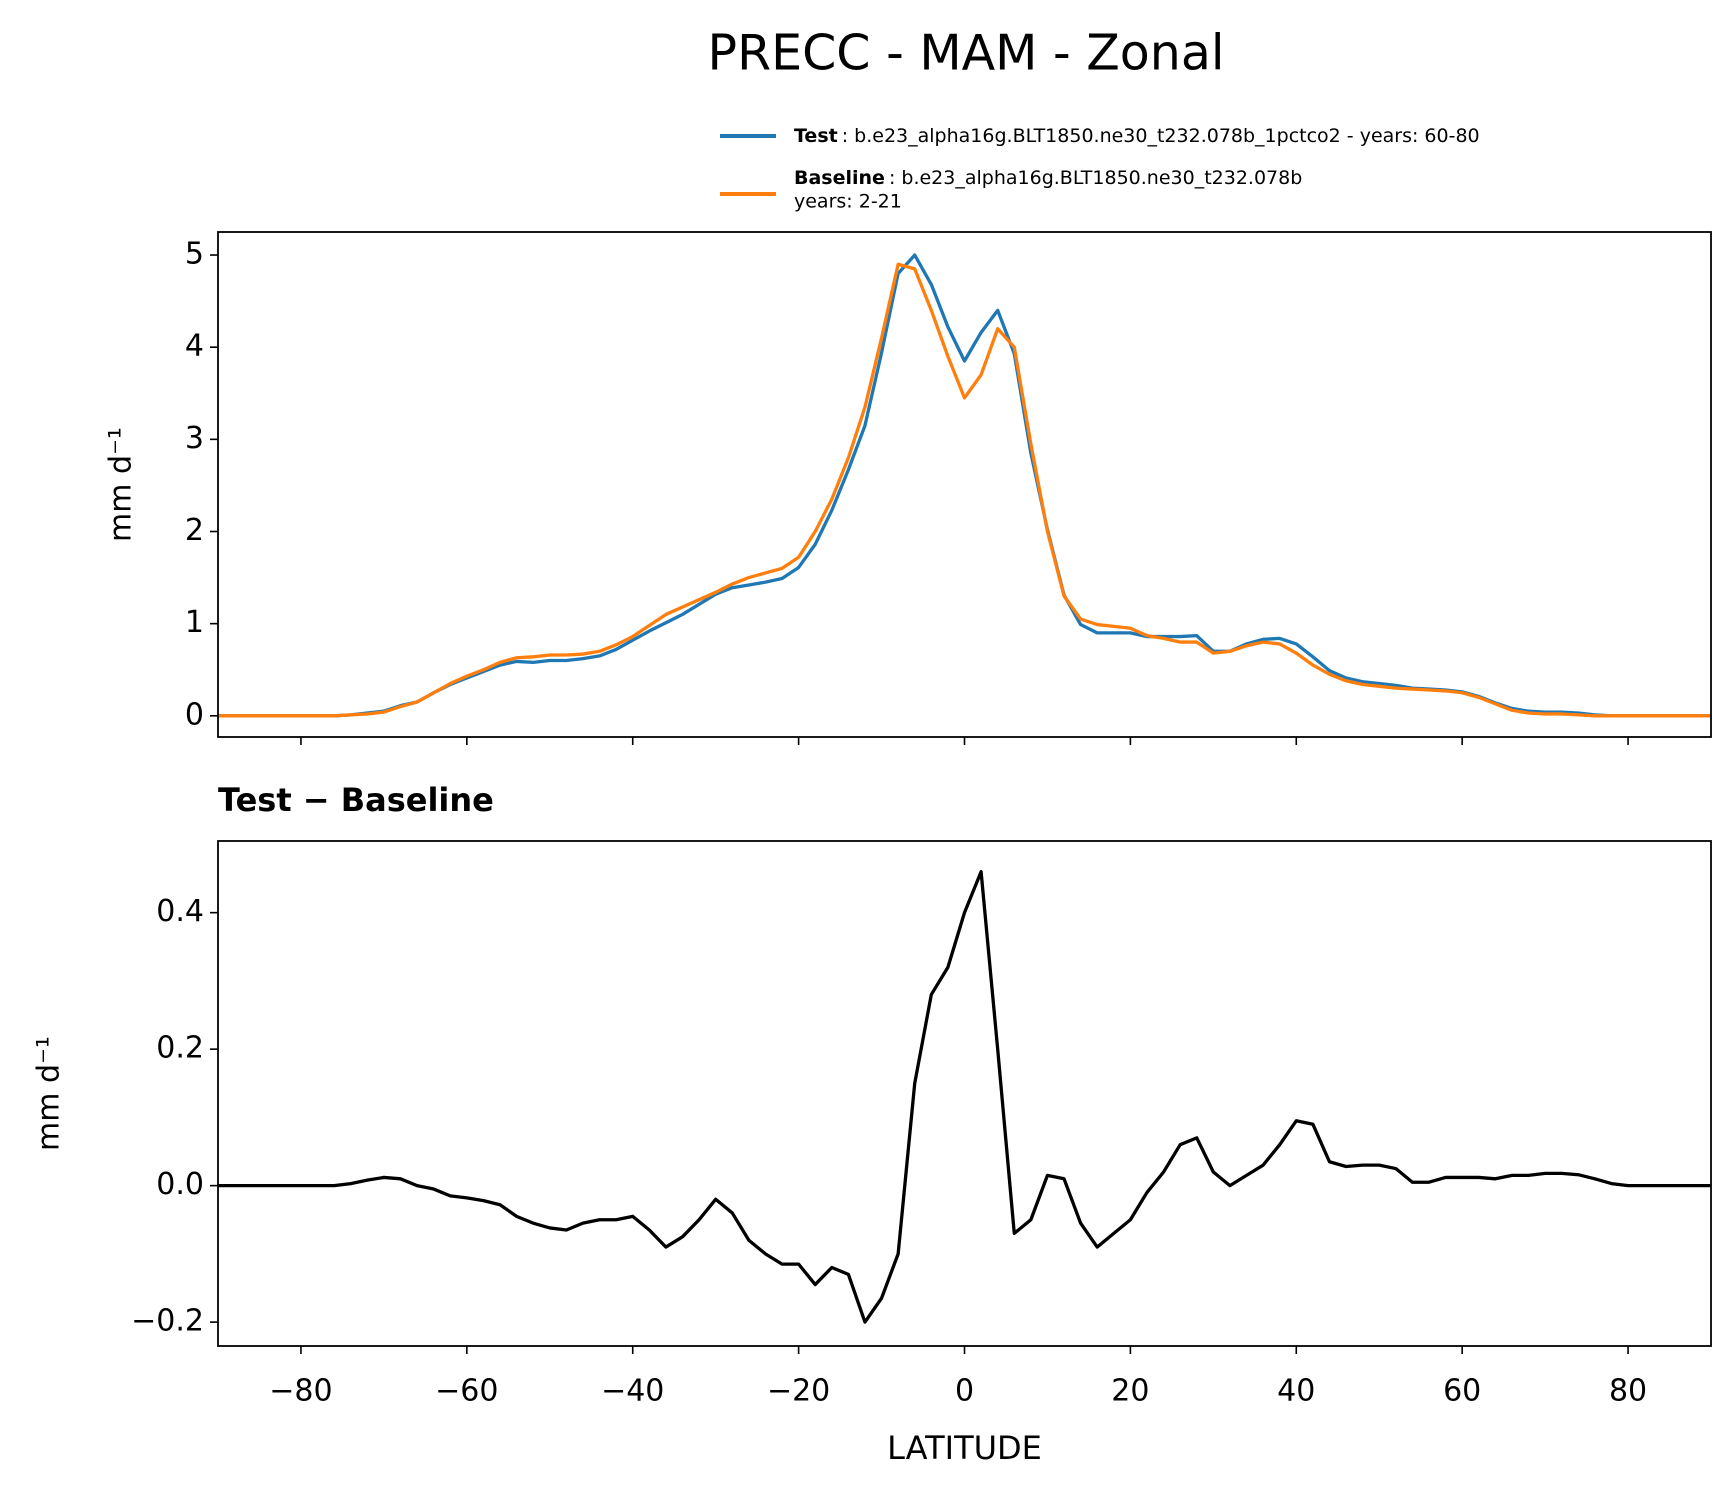 The width and height of the screenshot is (1735, 1496). I want to click on figure-title: PRECC - MAM - Zonal, so click(966, 53).